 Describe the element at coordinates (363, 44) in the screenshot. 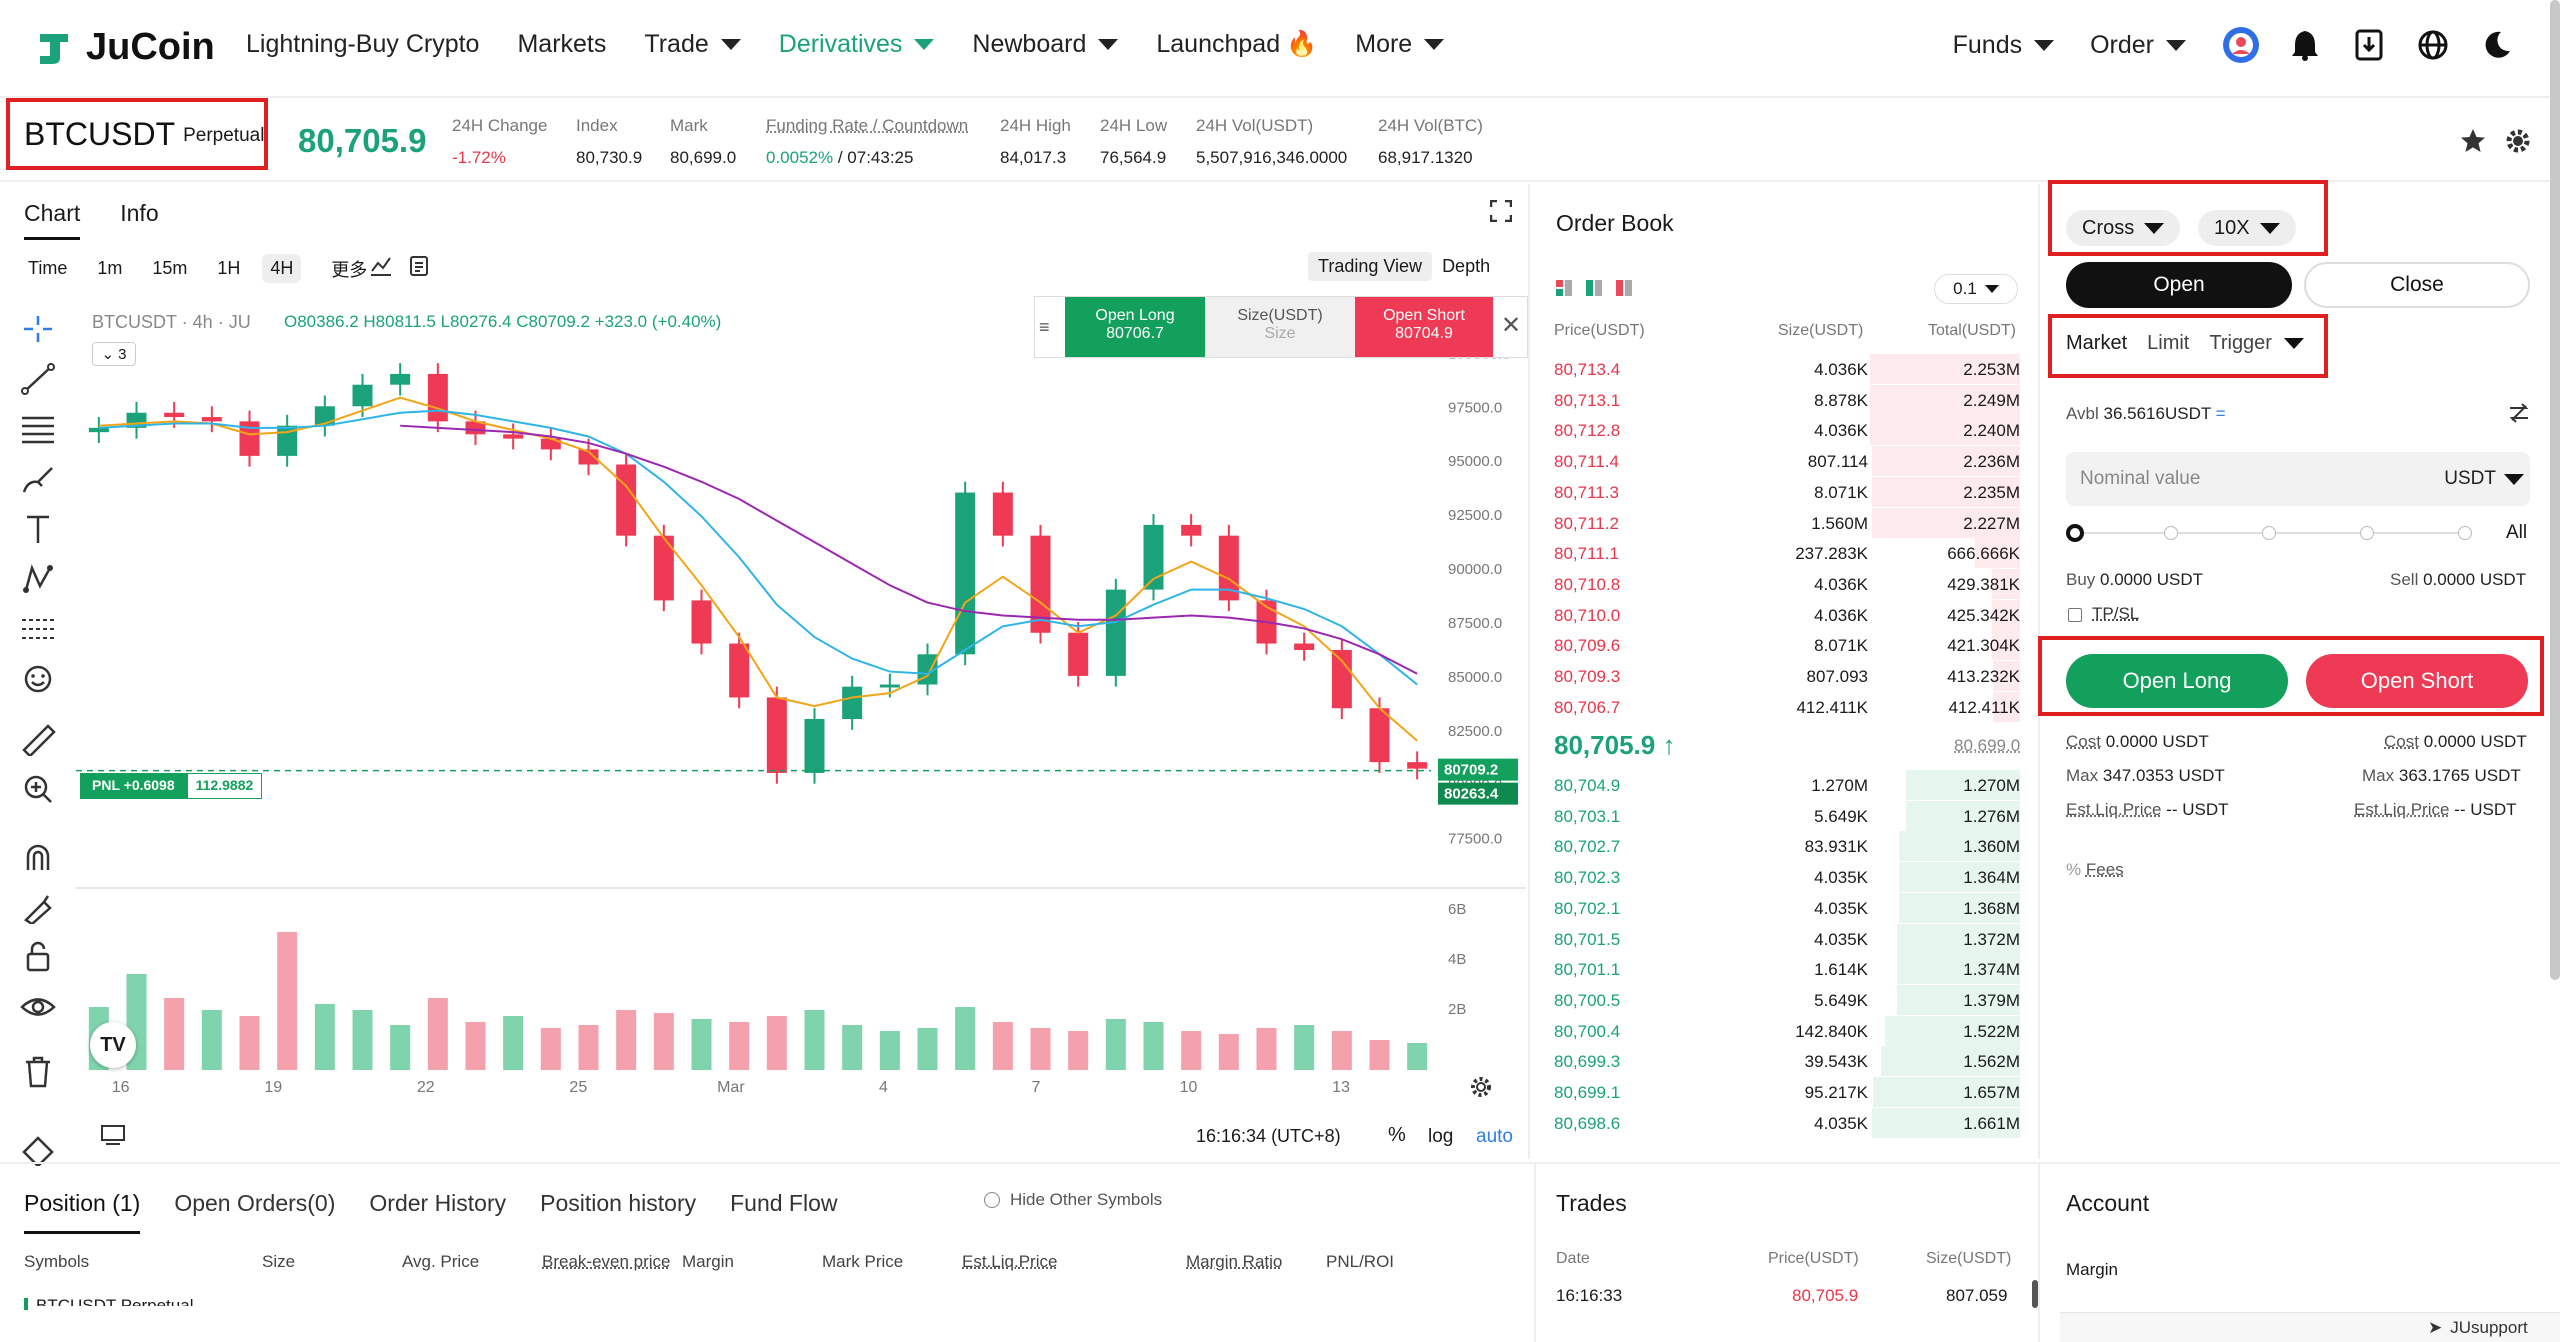

I see `nav-lightning-buy-crypto: Lightning-Buy Crypto` at that location.